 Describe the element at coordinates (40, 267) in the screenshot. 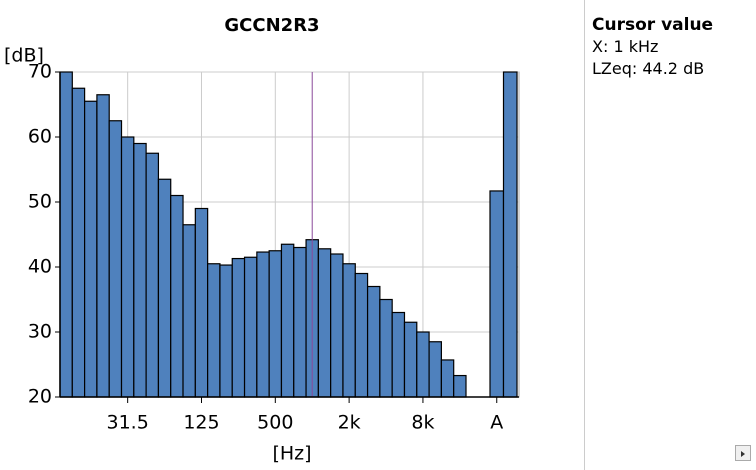

I see `y-tick-label: 40` at that location.